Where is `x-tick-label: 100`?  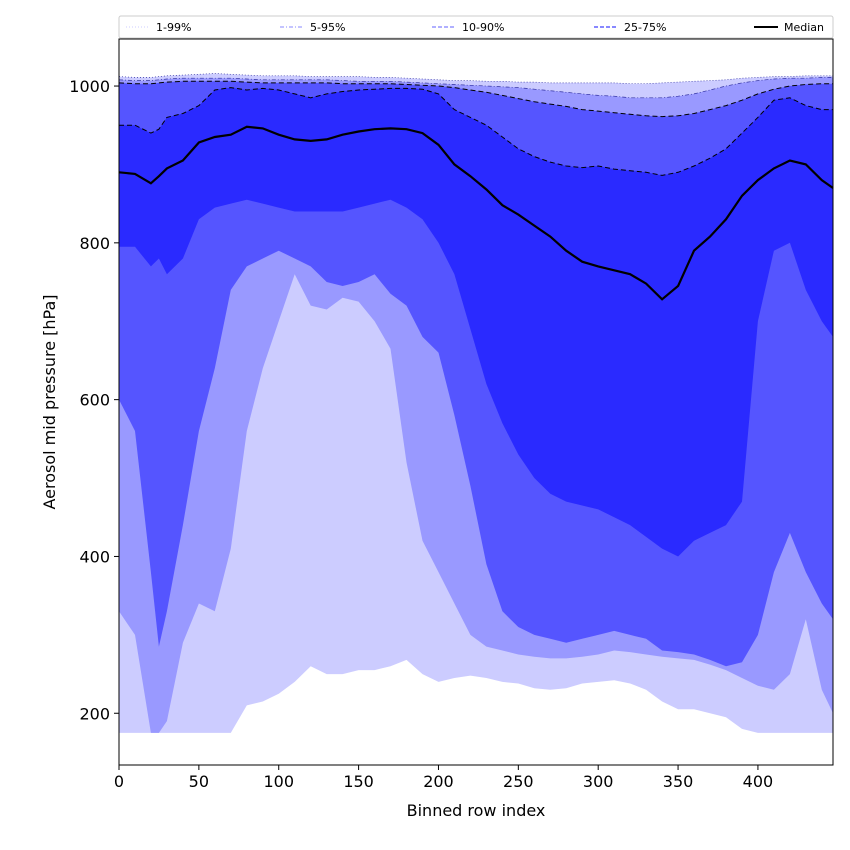 x-tick-label: 100 is located at coordinates (278, 781).